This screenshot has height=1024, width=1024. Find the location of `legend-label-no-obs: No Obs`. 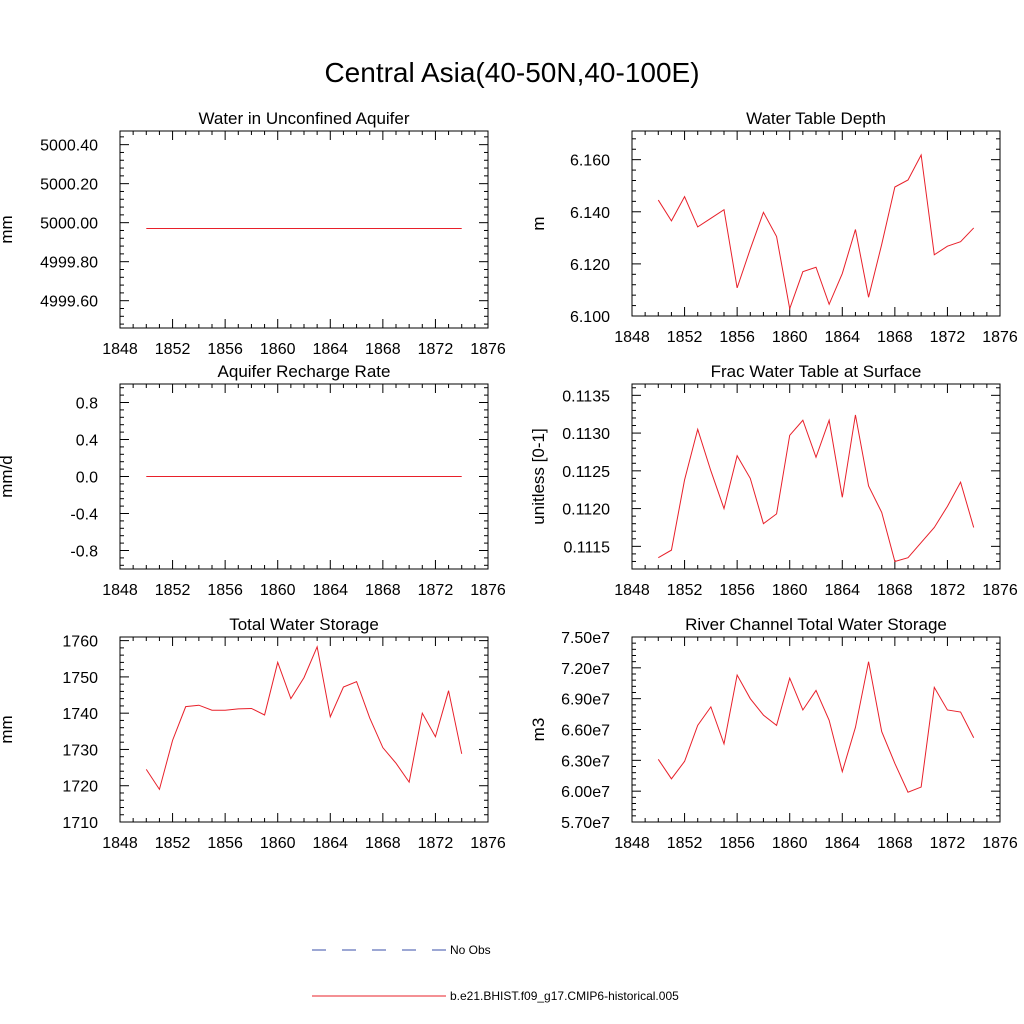

legend-label-no-obs: No Obs is located at coordinates (470, 950).